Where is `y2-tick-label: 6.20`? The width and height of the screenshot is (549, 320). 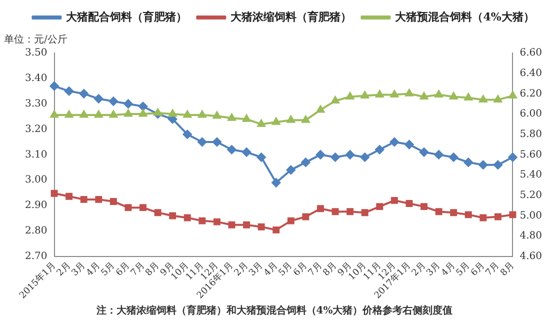 y2-tick-label: 6.20 is located at coordinates (531, 94).